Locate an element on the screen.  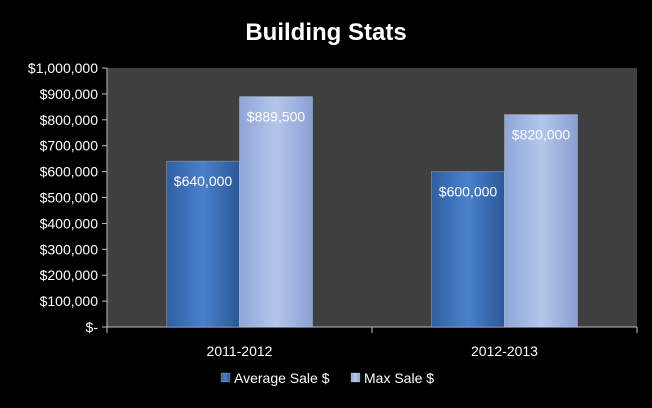
x-tick-label: 2012-2013 is located at coordinates (504, 351).